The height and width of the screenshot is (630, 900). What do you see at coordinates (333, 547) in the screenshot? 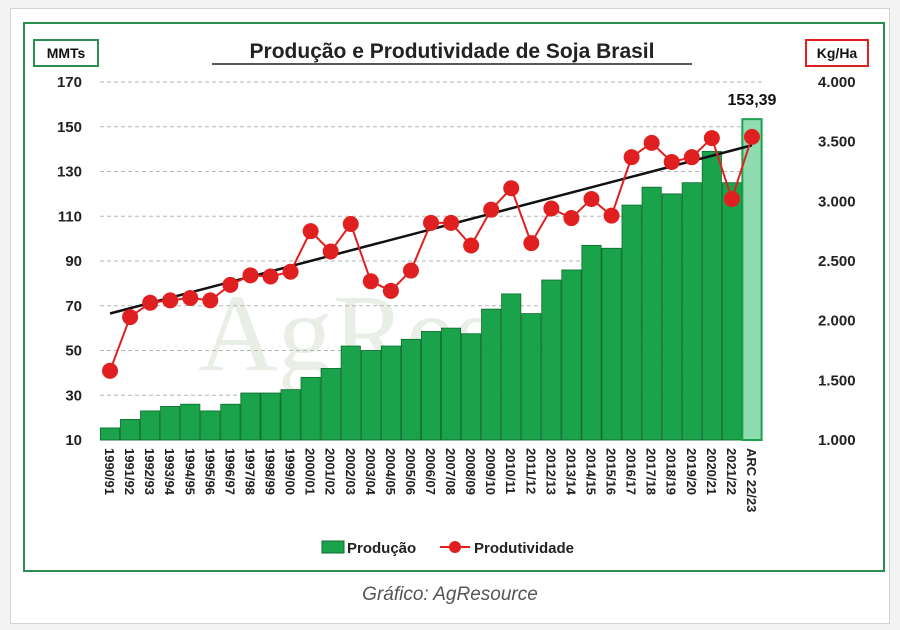
I see `legend-swatch-producao` at bounding box center [333, 547].